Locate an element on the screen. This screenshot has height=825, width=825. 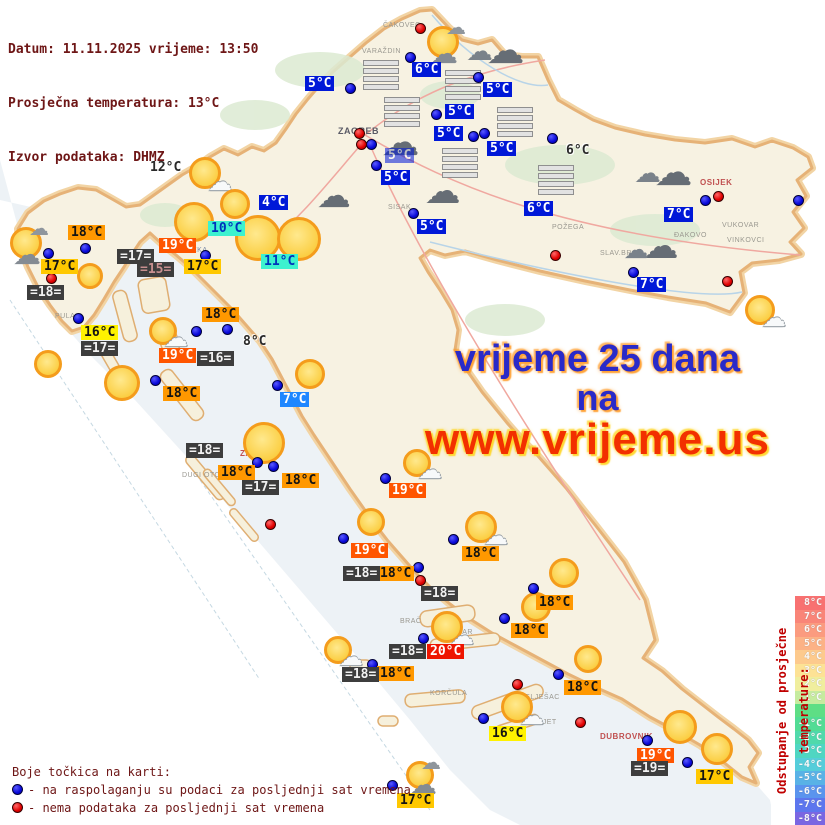
map-place-label: MLJET is located at coordinates (544, 722).